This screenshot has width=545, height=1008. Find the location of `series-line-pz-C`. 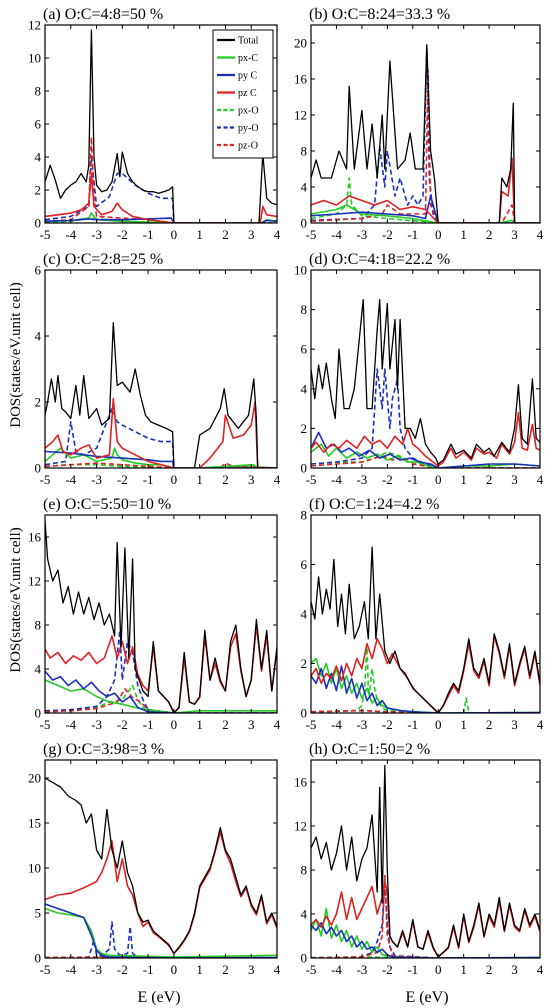

series-line-pz-C is located at coordinates (161, 197).